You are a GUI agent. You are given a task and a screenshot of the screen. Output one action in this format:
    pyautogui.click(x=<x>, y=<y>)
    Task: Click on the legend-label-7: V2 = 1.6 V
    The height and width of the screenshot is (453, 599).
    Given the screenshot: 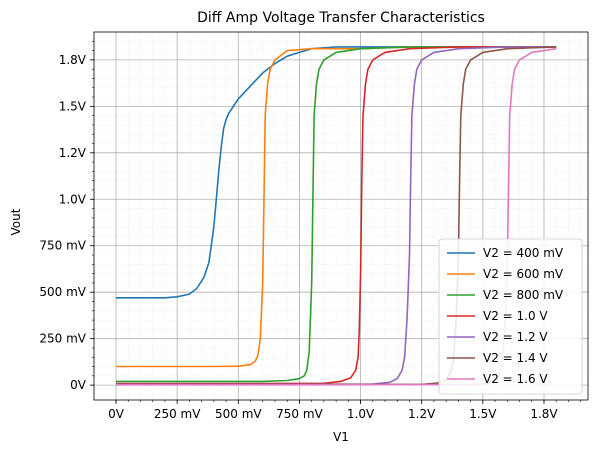 What is the action you would take?
    pyautogui.click(x=515, y=379)
    